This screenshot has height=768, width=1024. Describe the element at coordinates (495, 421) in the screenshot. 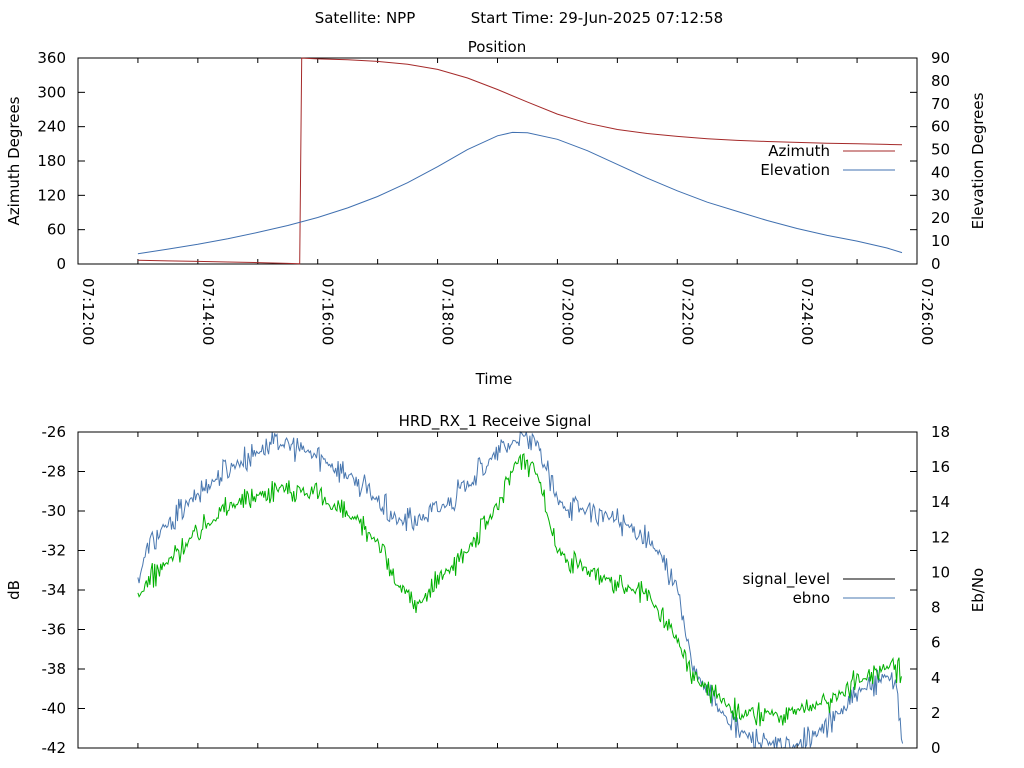

I see `signal-title: HRD_RX_1 Receive Signal` at that location.